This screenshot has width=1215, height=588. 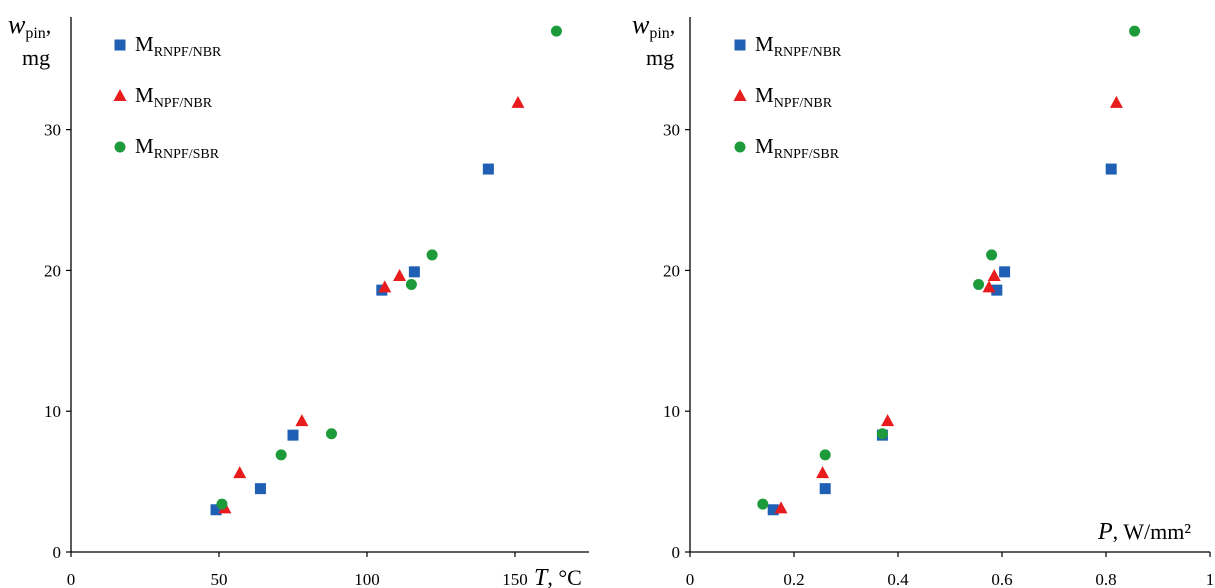 I want to click on x-tick-label: 50, so click(x=219, y=579).